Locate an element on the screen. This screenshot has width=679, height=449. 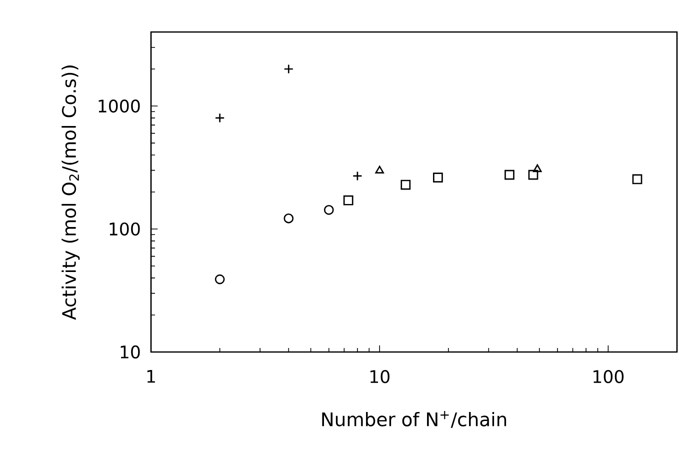
x-tick-label: 1 is located at coordinates (151, 376).